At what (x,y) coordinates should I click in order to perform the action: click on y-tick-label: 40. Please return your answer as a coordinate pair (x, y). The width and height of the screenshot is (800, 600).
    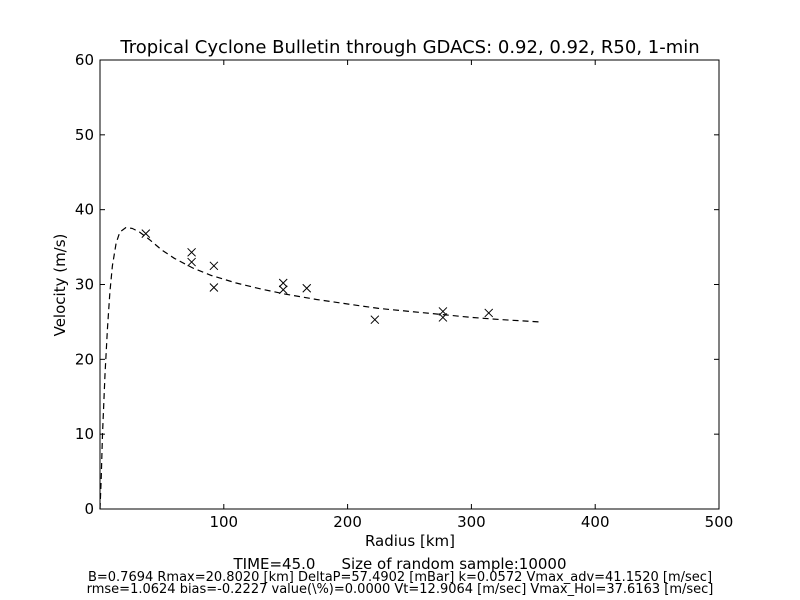
    Looking at the image, I should click on (84, 210).